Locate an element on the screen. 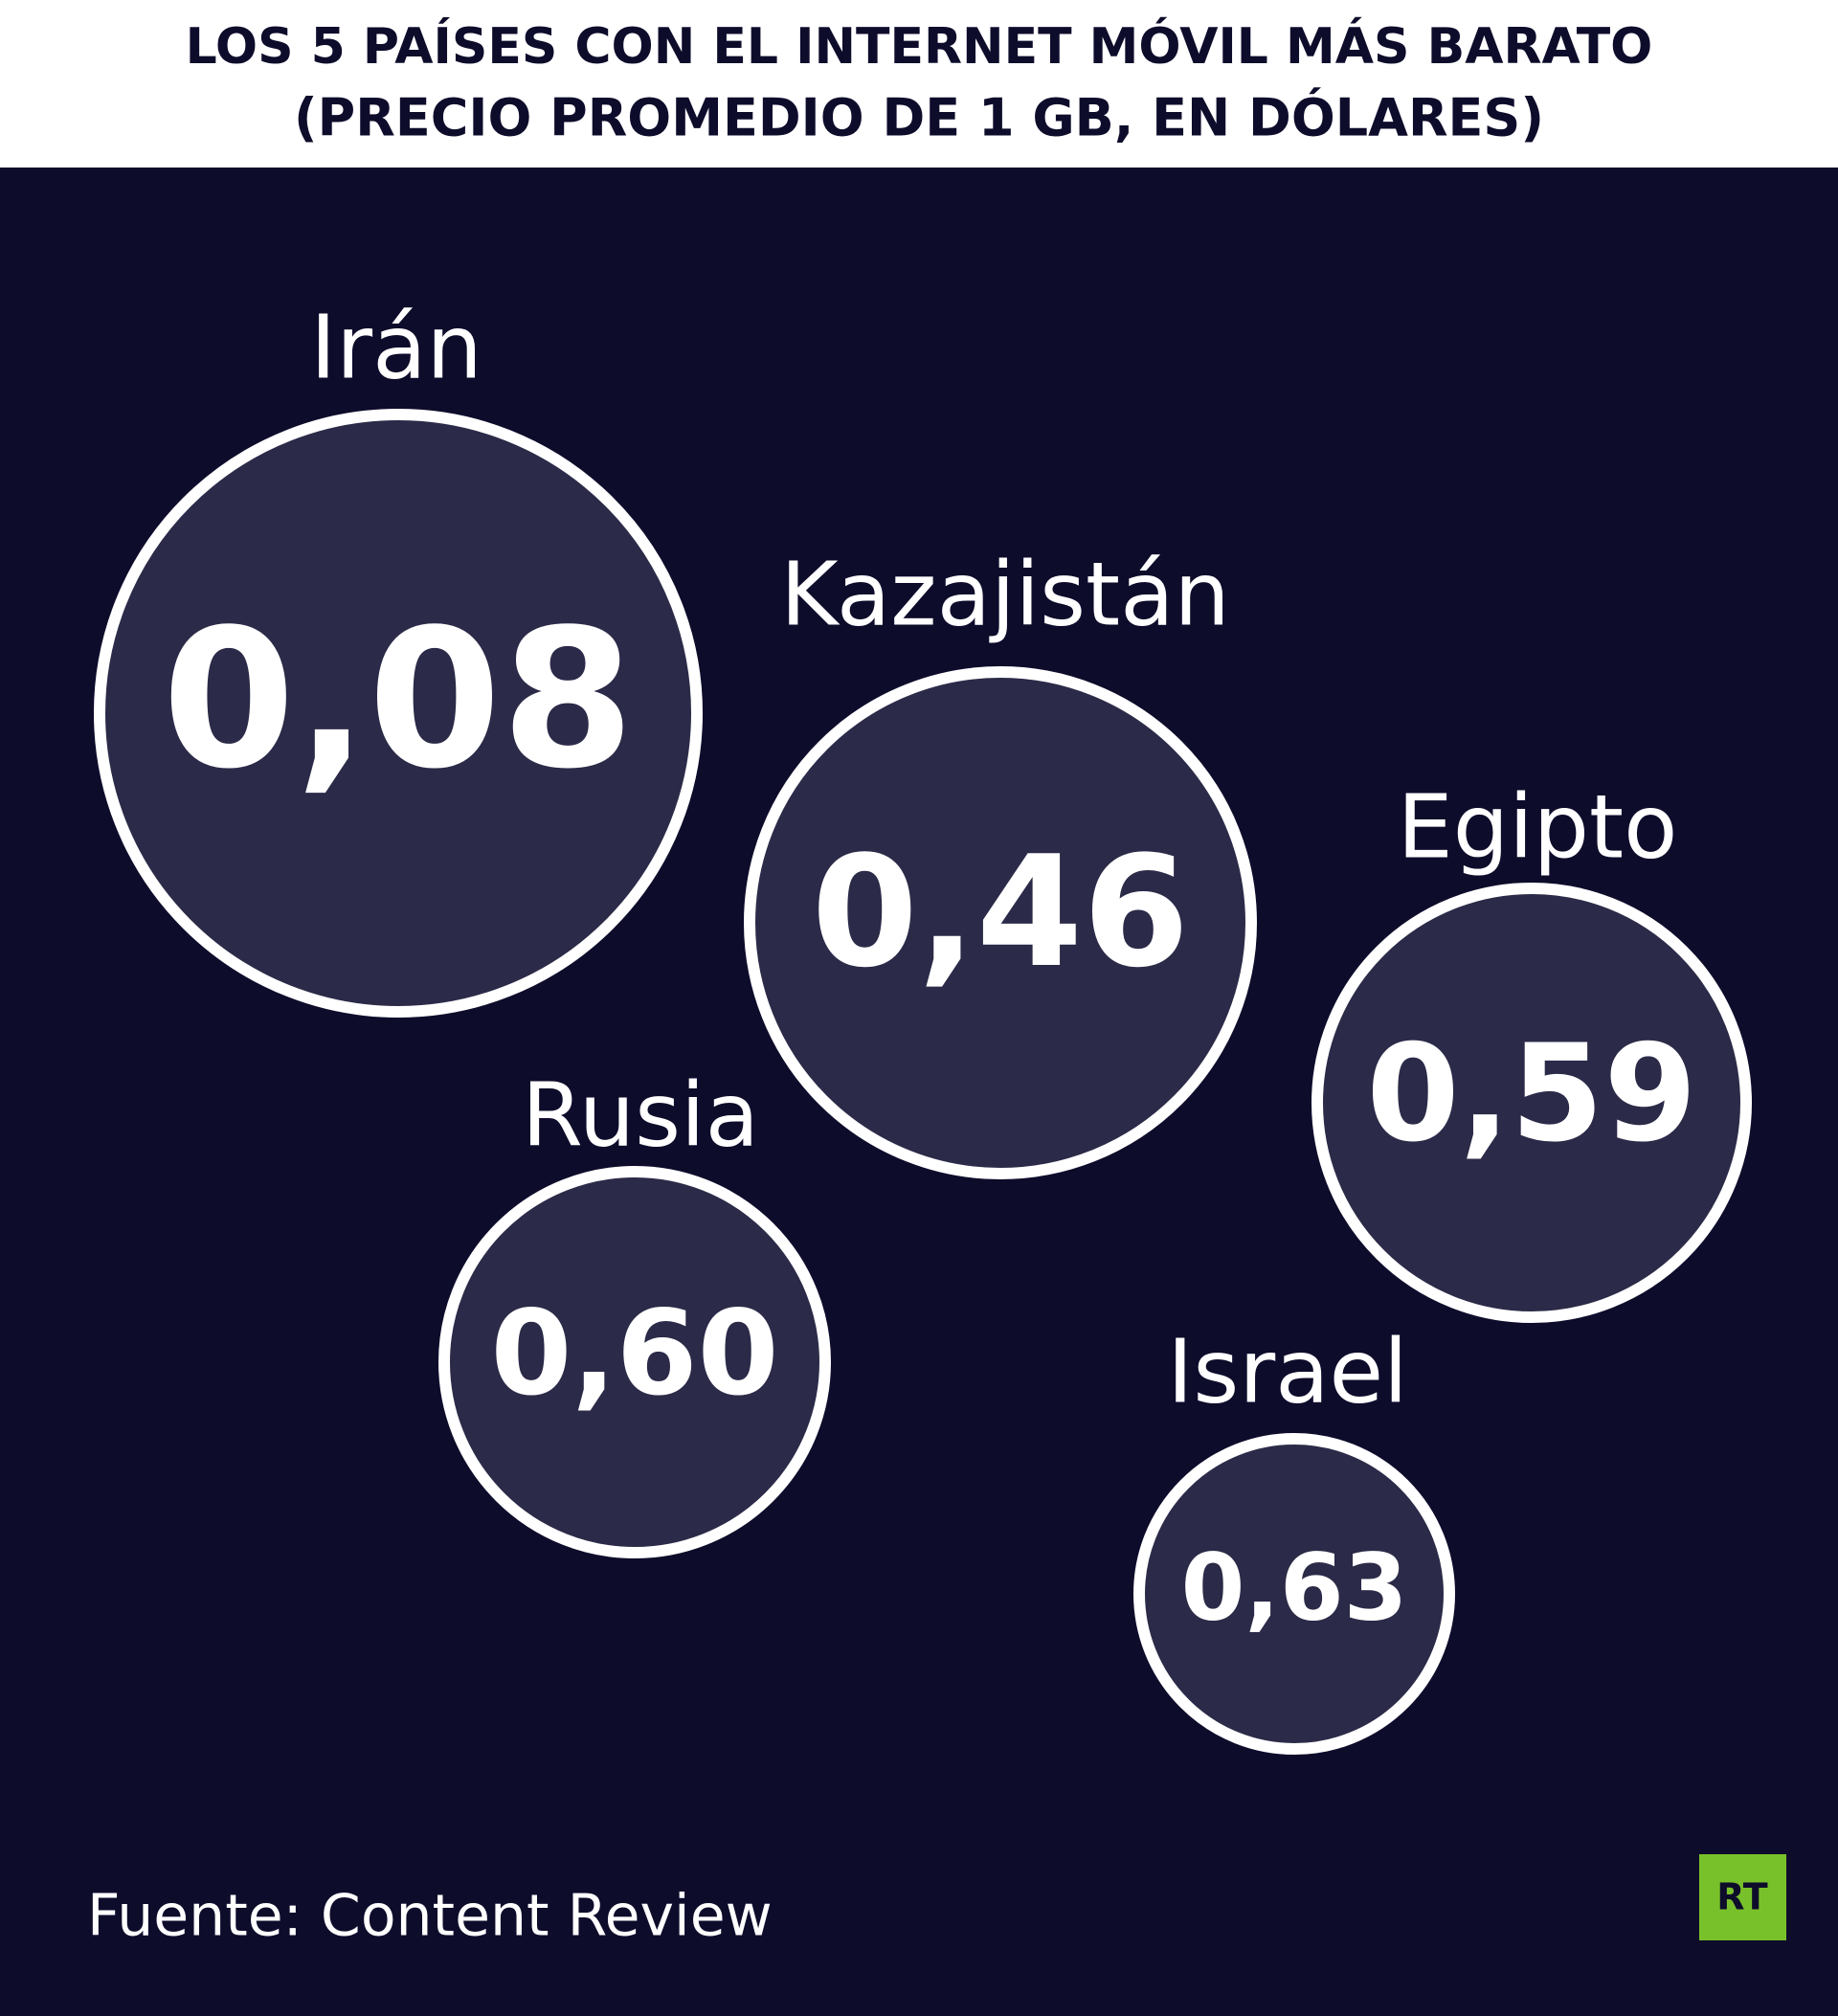  logo: RT is located at coordinates (1742, 1897).